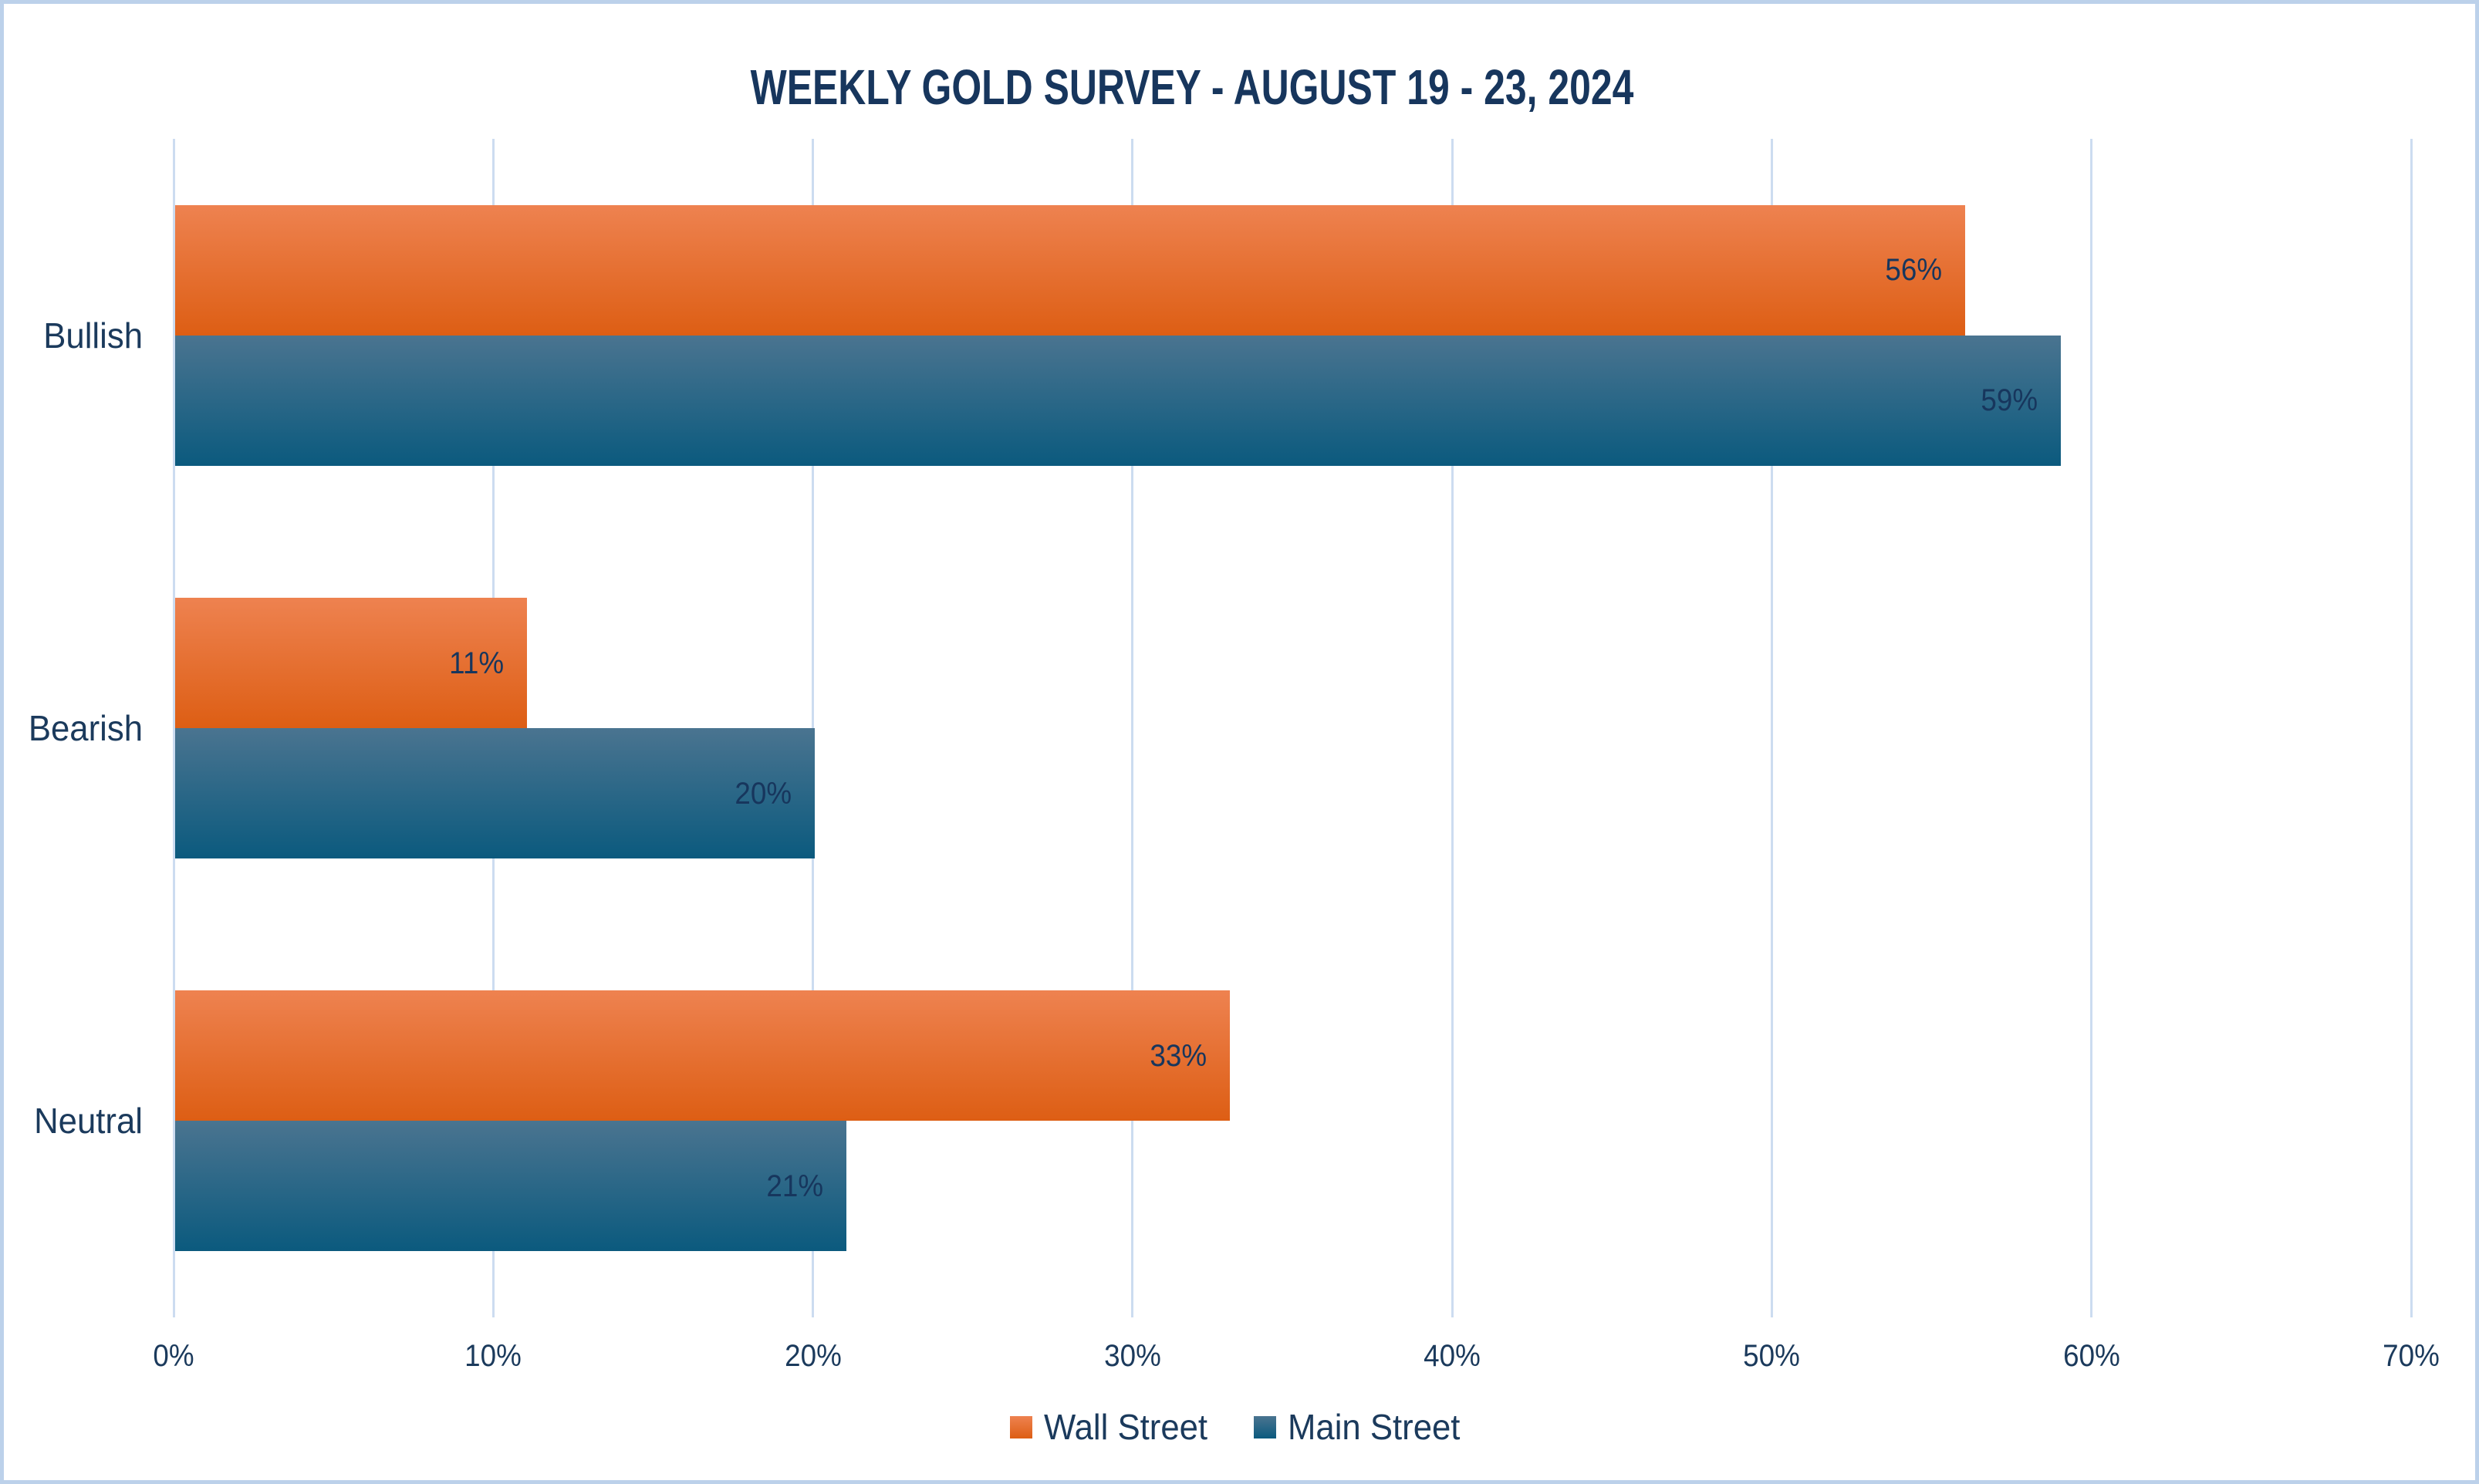  I want to click on legend-item-wall-street: Wall Street, so click(1113, 1427).